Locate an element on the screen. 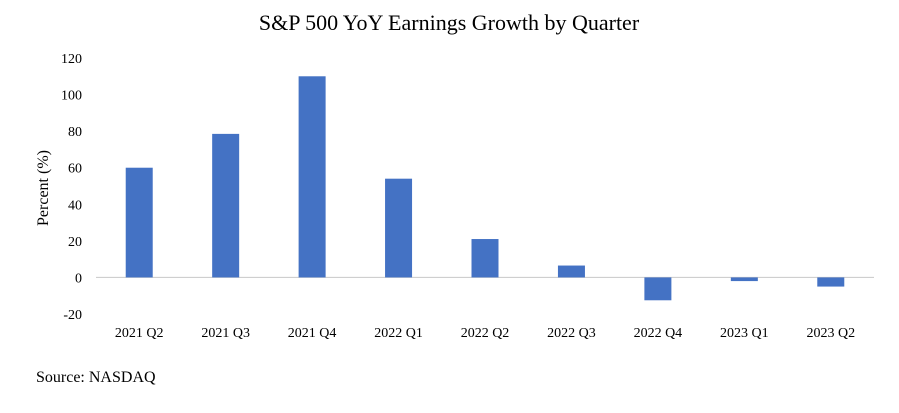 This screenshot has height=413, width=899. y-tick-label: 40 is located at coordinates (75, 205).